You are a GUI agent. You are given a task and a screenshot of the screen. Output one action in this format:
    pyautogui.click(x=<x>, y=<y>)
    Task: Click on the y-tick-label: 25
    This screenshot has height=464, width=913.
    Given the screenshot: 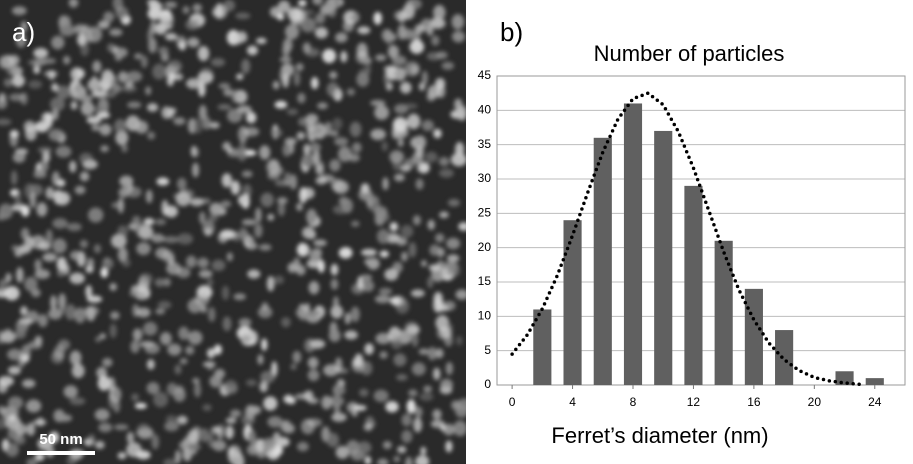 What is the action you would take?
    pyautogui.click(x=485, y=213)
    